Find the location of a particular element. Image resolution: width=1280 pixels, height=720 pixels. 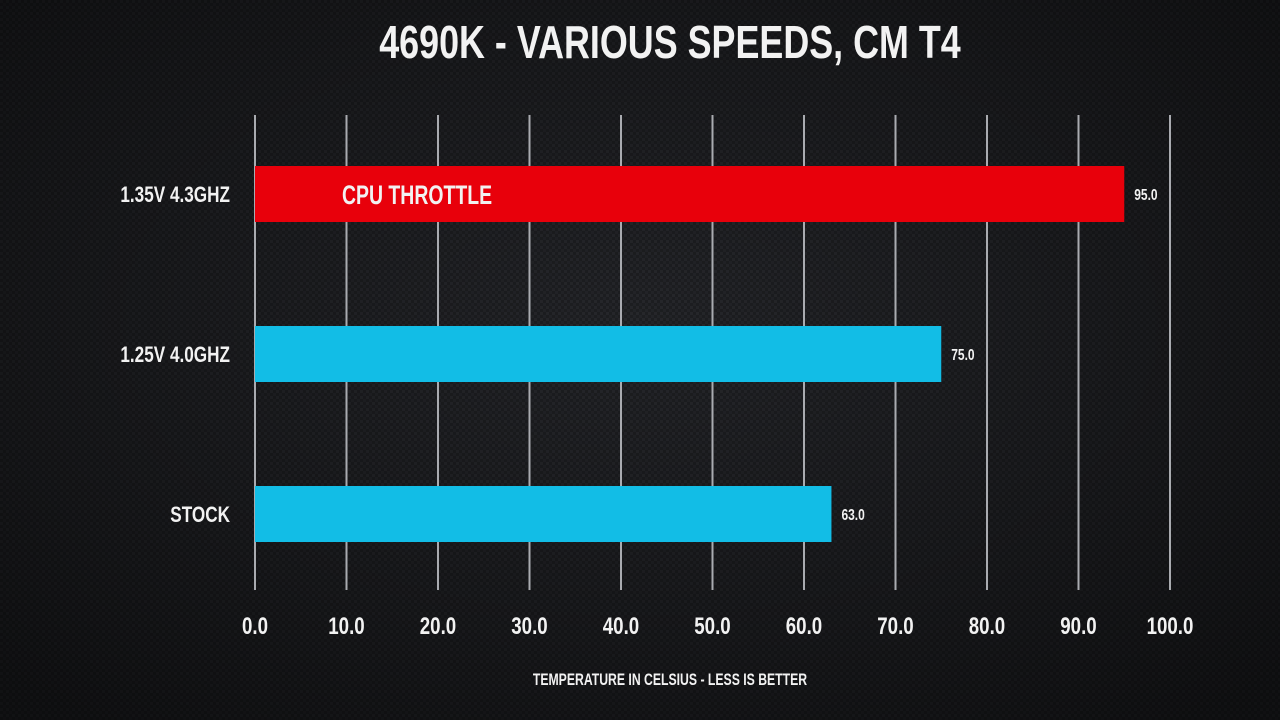

y-category-label: 1.35V 4.3GHZ is located at coordinates (175, 195).